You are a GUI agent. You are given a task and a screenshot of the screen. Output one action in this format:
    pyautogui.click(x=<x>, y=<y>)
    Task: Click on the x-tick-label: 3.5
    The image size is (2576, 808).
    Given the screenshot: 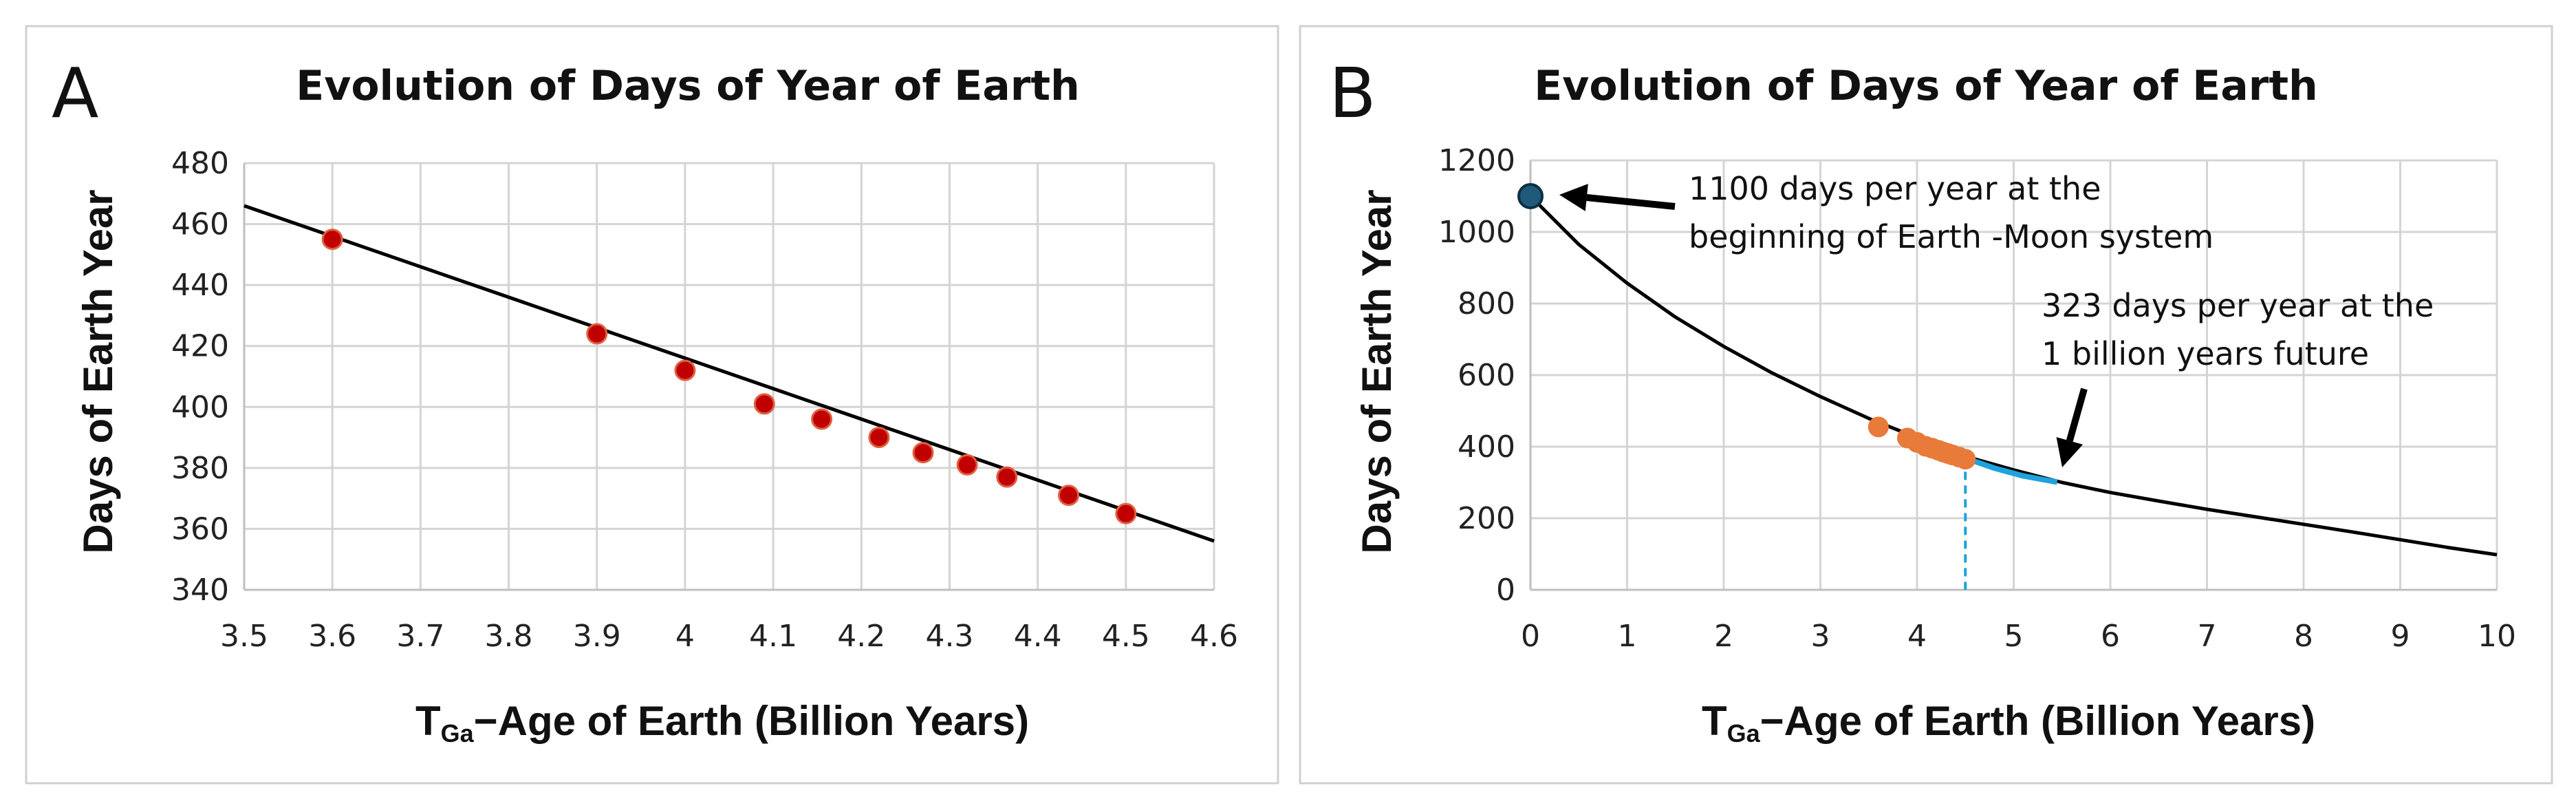 What is the action you would take?
    pyautogui.click(x=244, y=636)
    